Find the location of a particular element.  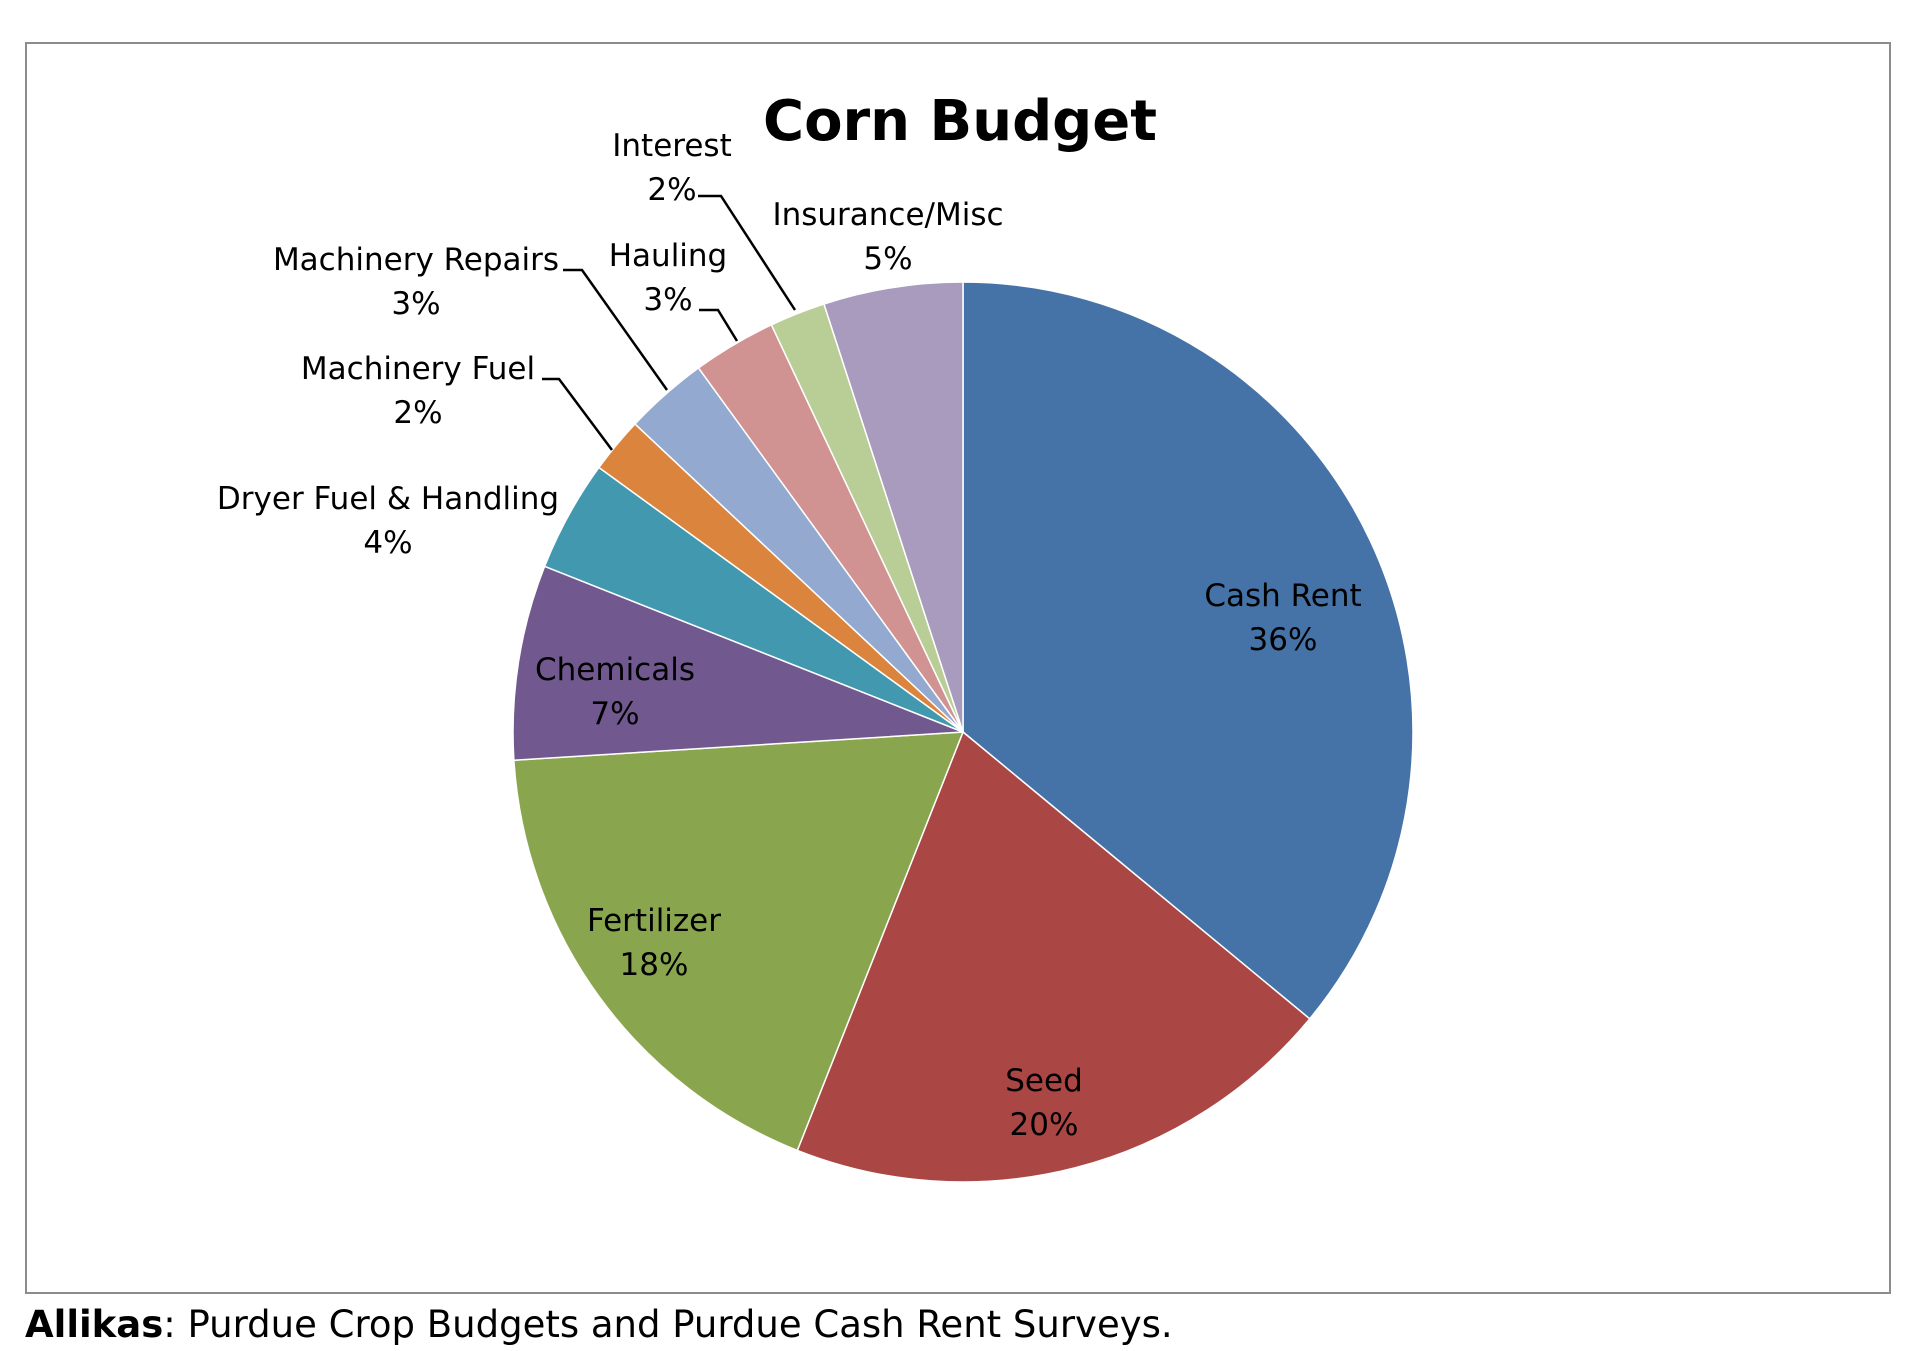

label-name: Interest is located at coordinates (671, 146).